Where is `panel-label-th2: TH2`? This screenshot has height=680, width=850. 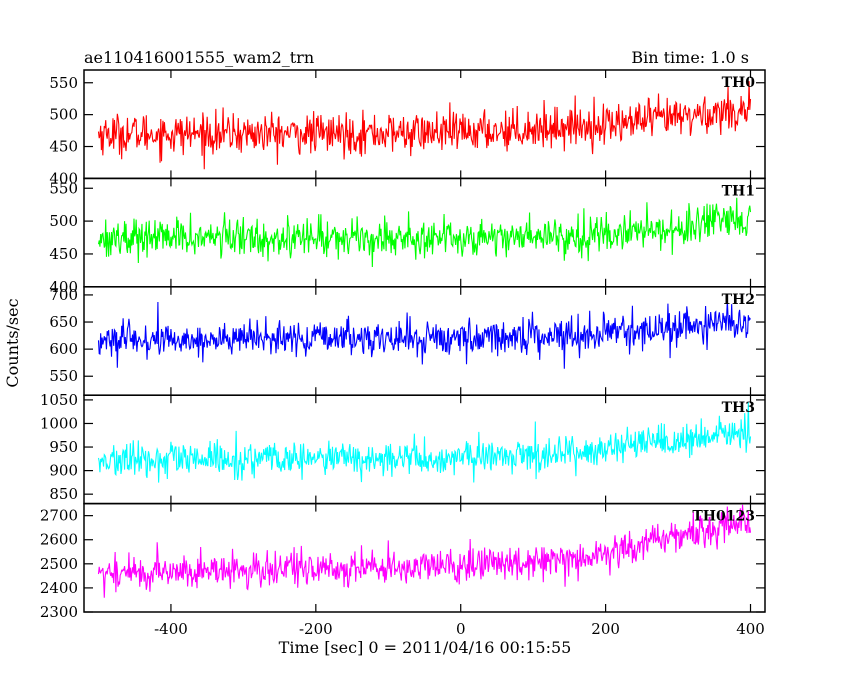
panel-label-th2: TH2 is located at coordinates (738, 300).